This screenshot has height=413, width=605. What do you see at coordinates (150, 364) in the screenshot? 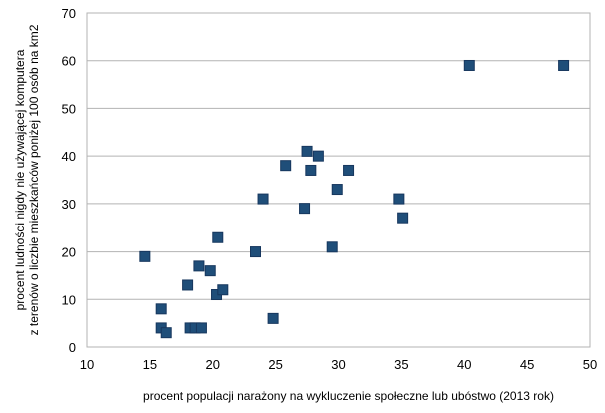
I see `x-tick-label: 15` at bounding box center [150, 364].